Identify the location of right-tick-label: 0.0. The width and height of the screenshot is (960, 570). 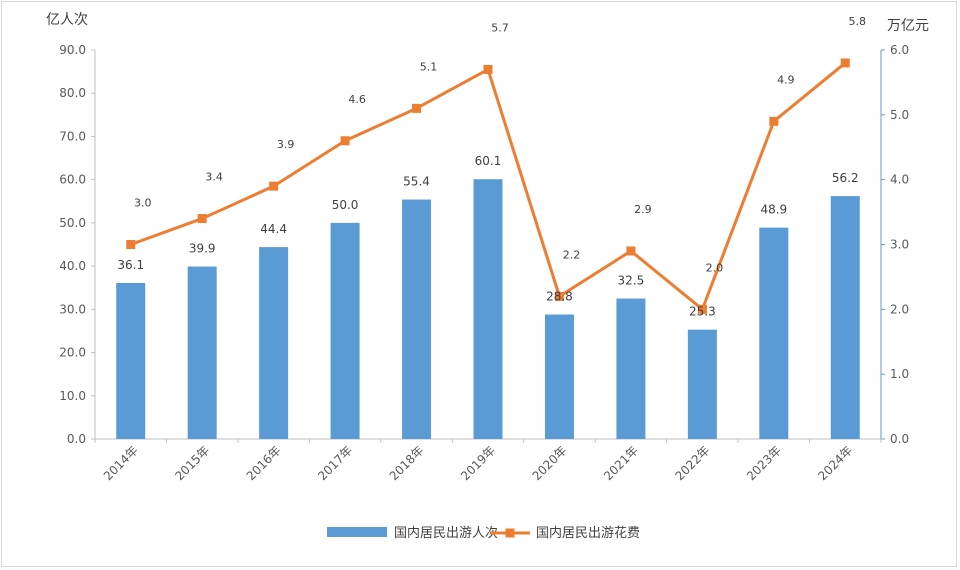
(899, 439).